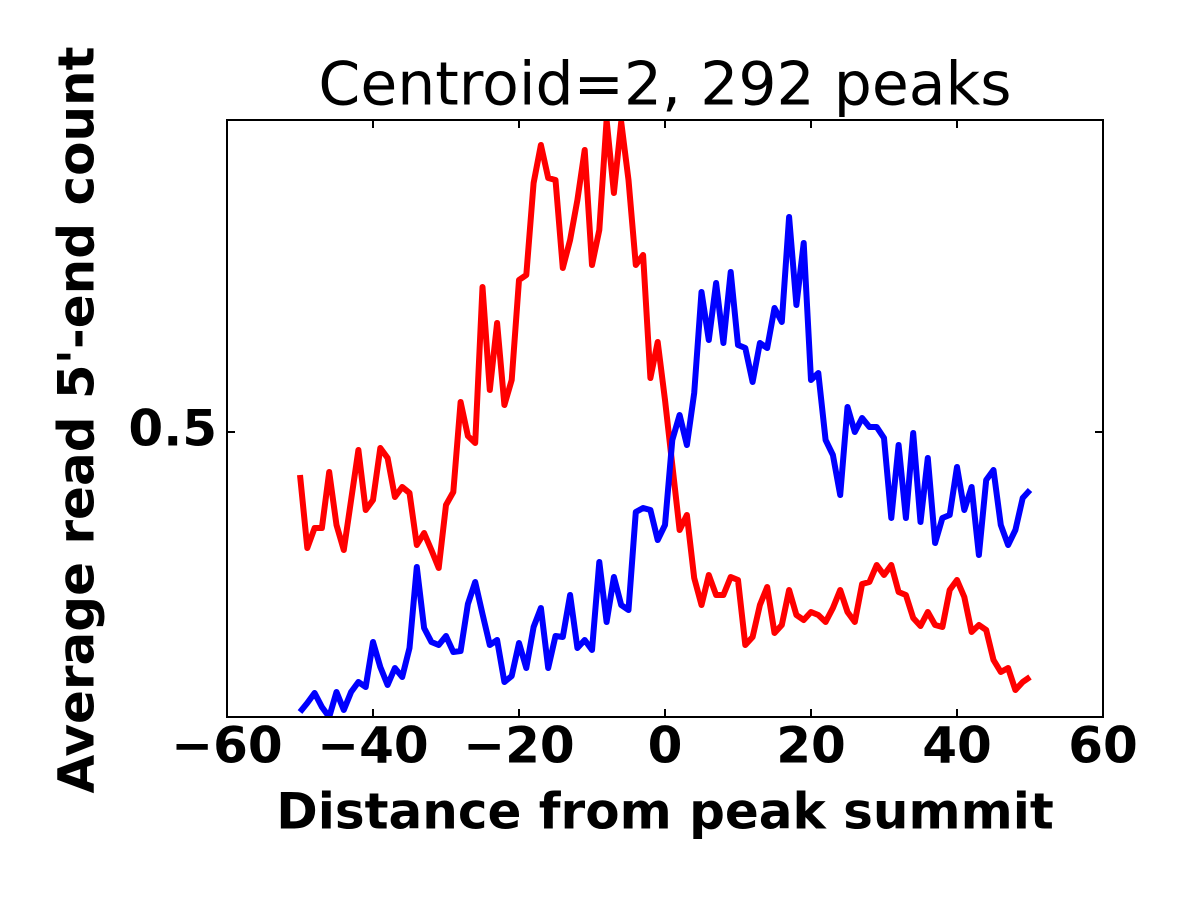  What do you see at coordinates (172, 429) in the screenshot?
I see `y-tick-label: 0.5` at bounding box center [172, 429].